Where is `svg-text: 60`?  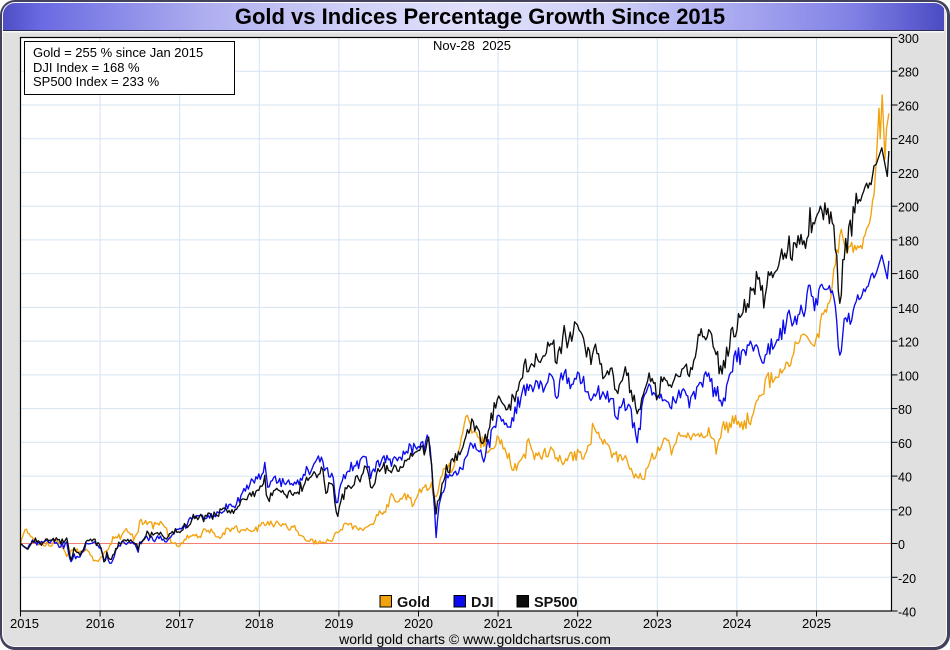 svg-text: 60 is located at coordinates (905, 444).